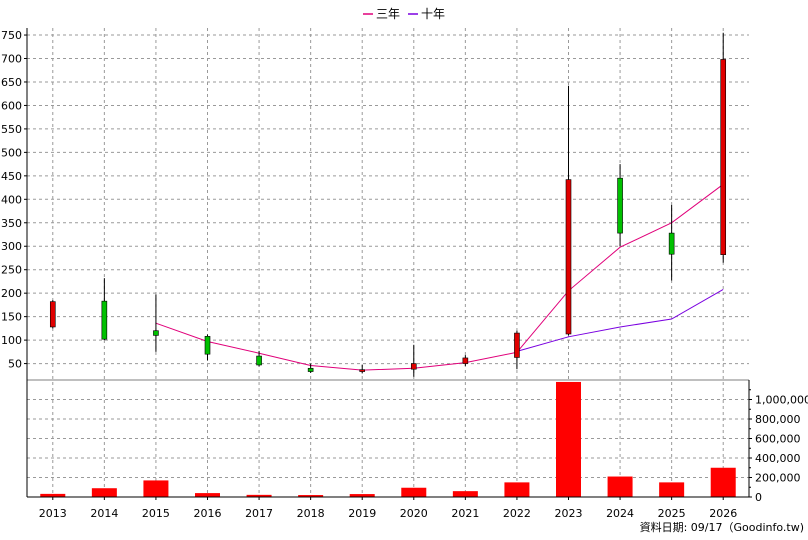 The height and width of the screenshot is (540, 808). Describe the element at coordinates (778, 458) in the screenshot. I see `volume-tick-label: 400,000` at that location.